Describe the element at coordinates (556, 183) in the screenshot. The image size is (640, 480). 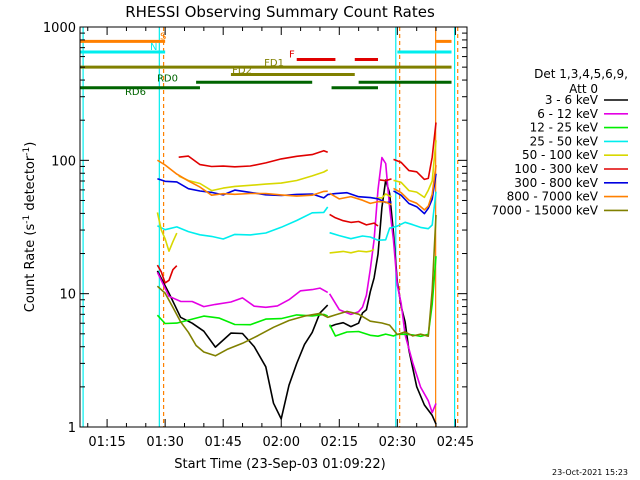
I see `legend-entry-label: 300 - 800 keV` at that location.